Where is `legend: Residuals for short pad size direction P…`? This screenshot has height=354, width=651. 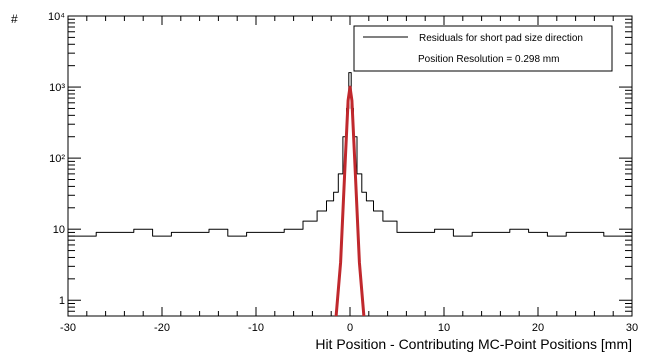 legend: Residuals for short pad size direction P… is located at coordinates (483, 48).